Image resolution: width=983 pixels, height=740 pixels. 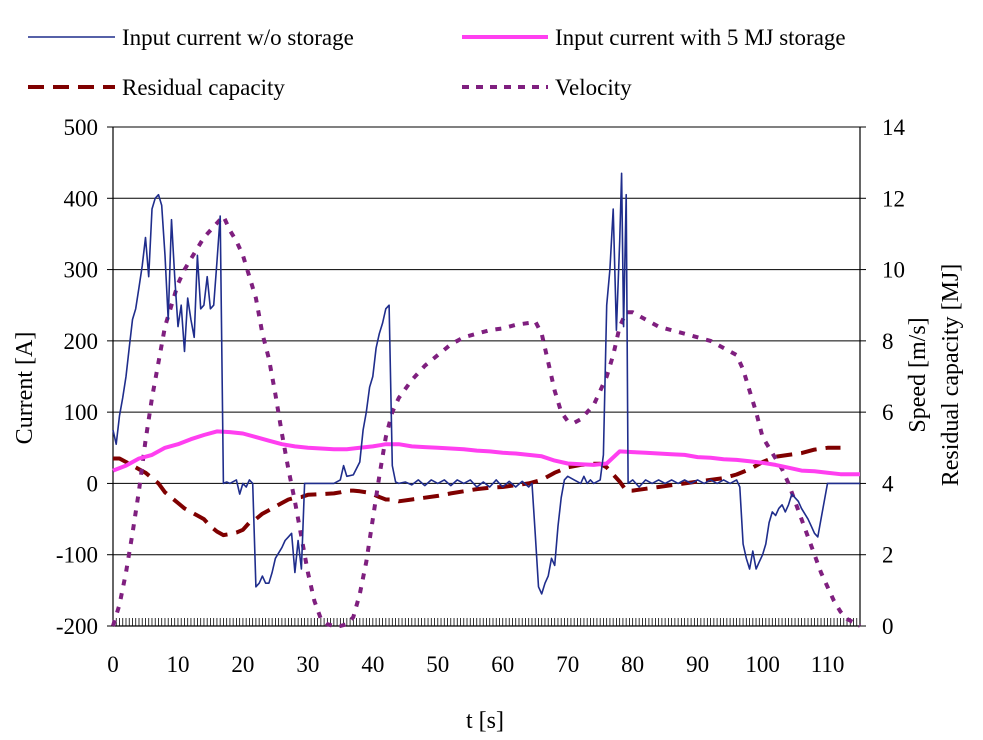 What do you see at coordinates (25, 388) in the screenshot?
I see `y-axis-title-left: Current [A]` at bounding box center [25, 388].